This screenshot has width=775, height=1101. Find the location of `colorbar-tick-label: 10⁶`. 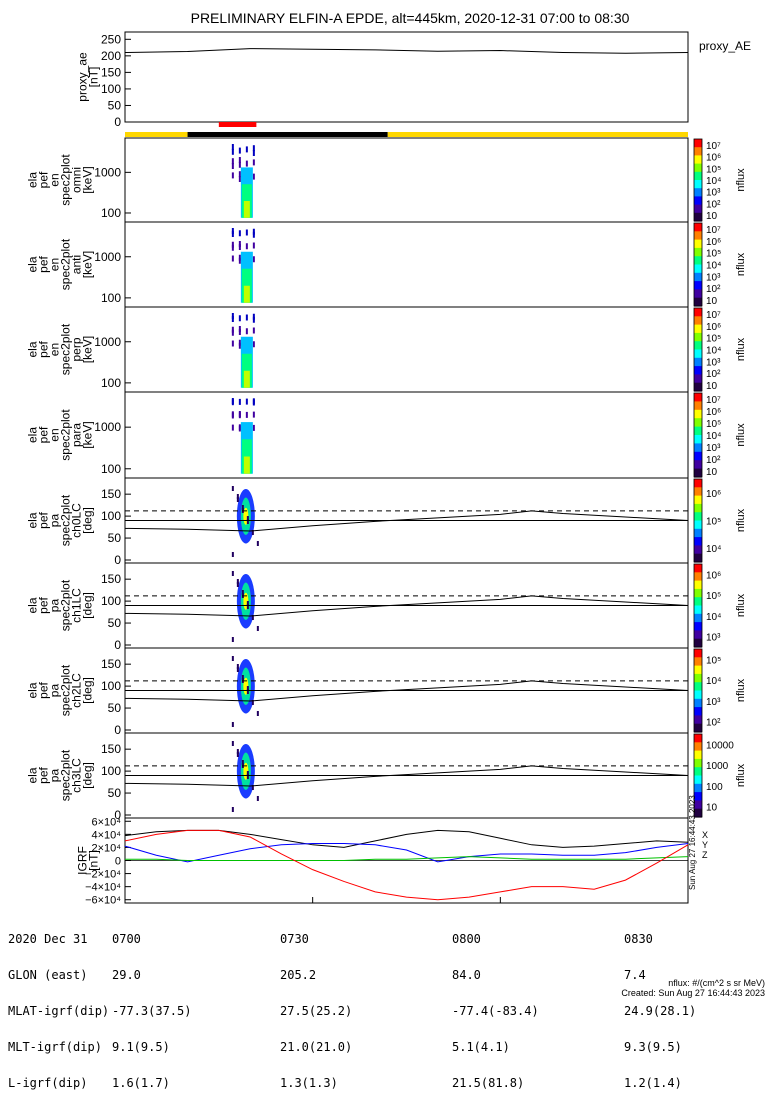

colorbar-tick-label: 10⁶ is located at coordinates (713, 494).